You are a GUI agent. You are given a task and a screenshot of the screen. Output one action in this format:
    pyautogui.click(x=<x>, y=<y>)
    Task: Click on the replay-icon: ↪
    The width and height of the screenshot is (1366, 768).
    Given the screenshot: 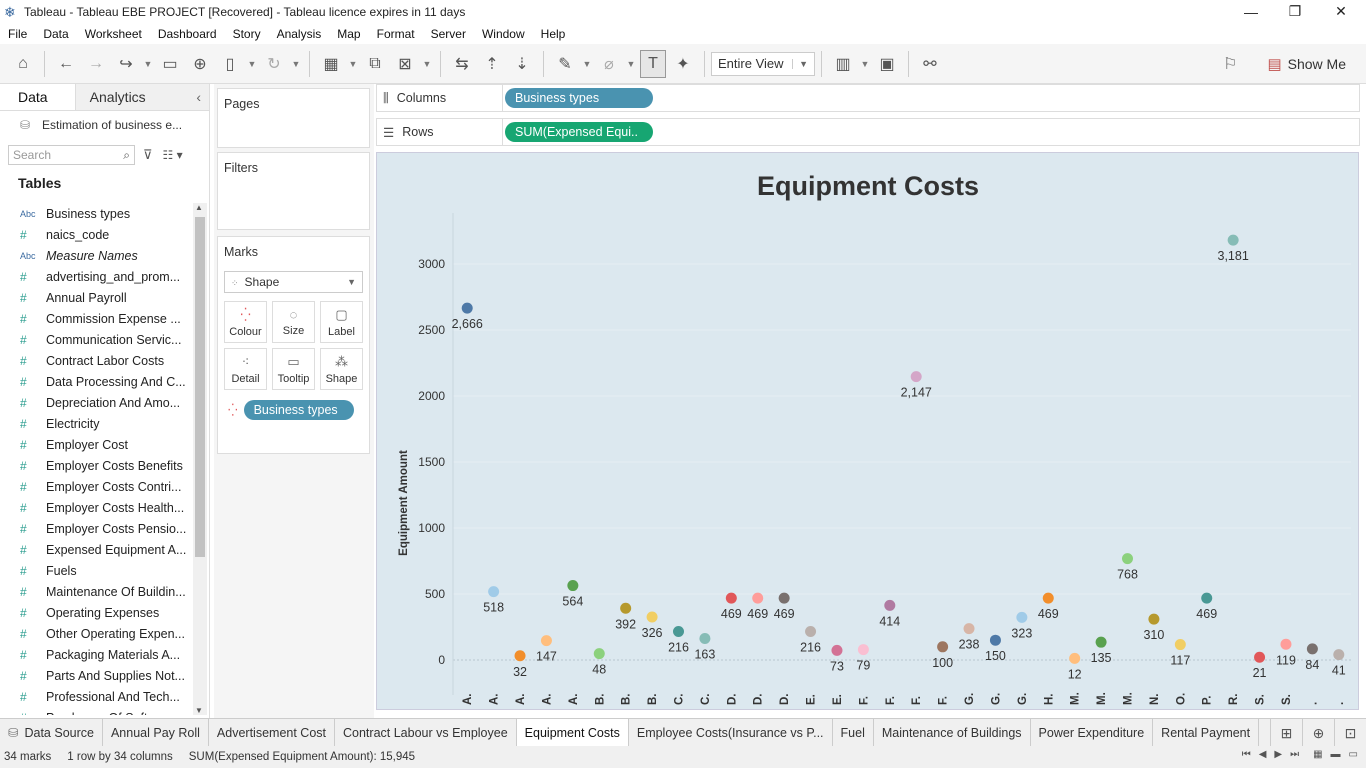 What is the action you would take?
    pyautogui.click(x=126, y=64)
    